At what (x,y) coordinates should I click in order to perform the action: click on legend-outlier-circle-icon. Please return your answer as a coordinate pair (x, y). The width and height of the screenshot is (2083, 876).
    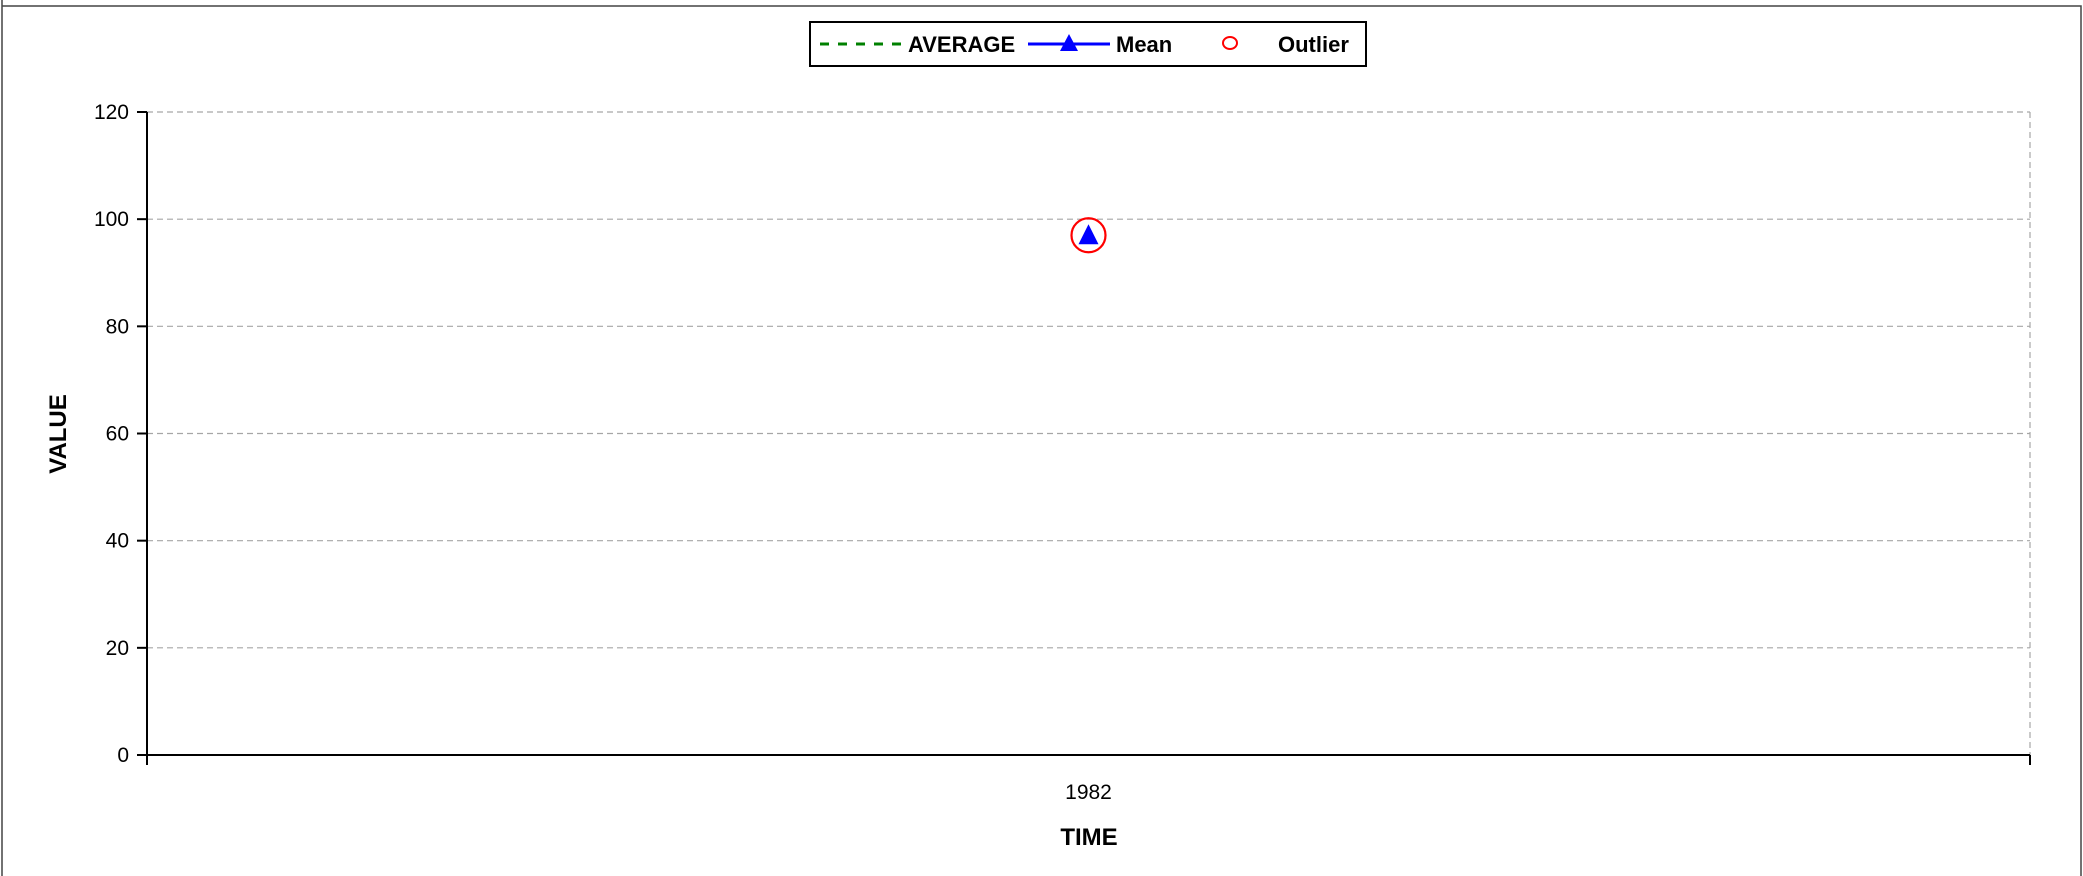
    Looking at the image, I should click on (1230, 43).